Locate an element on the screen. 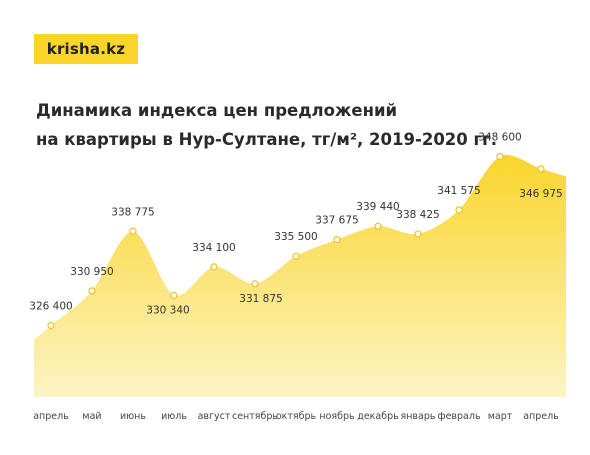 This screenshot has width=590, height=455. x-tick-label-2: июнь is located at coordinates (133, 416).